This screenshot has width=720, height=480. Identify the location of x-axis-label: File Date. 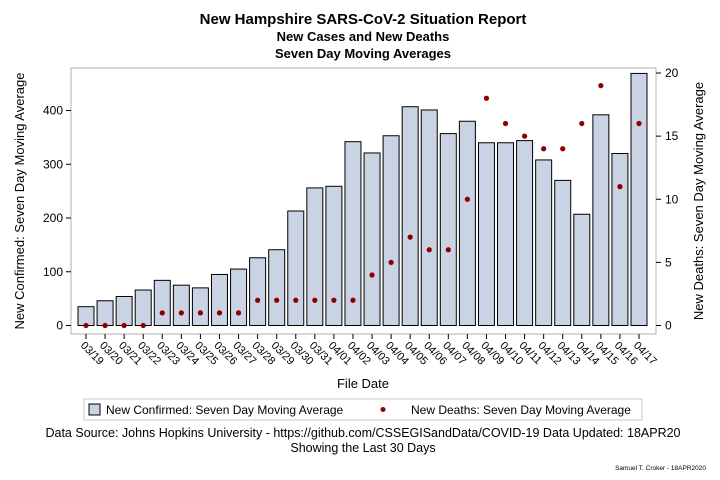
(363, 383).